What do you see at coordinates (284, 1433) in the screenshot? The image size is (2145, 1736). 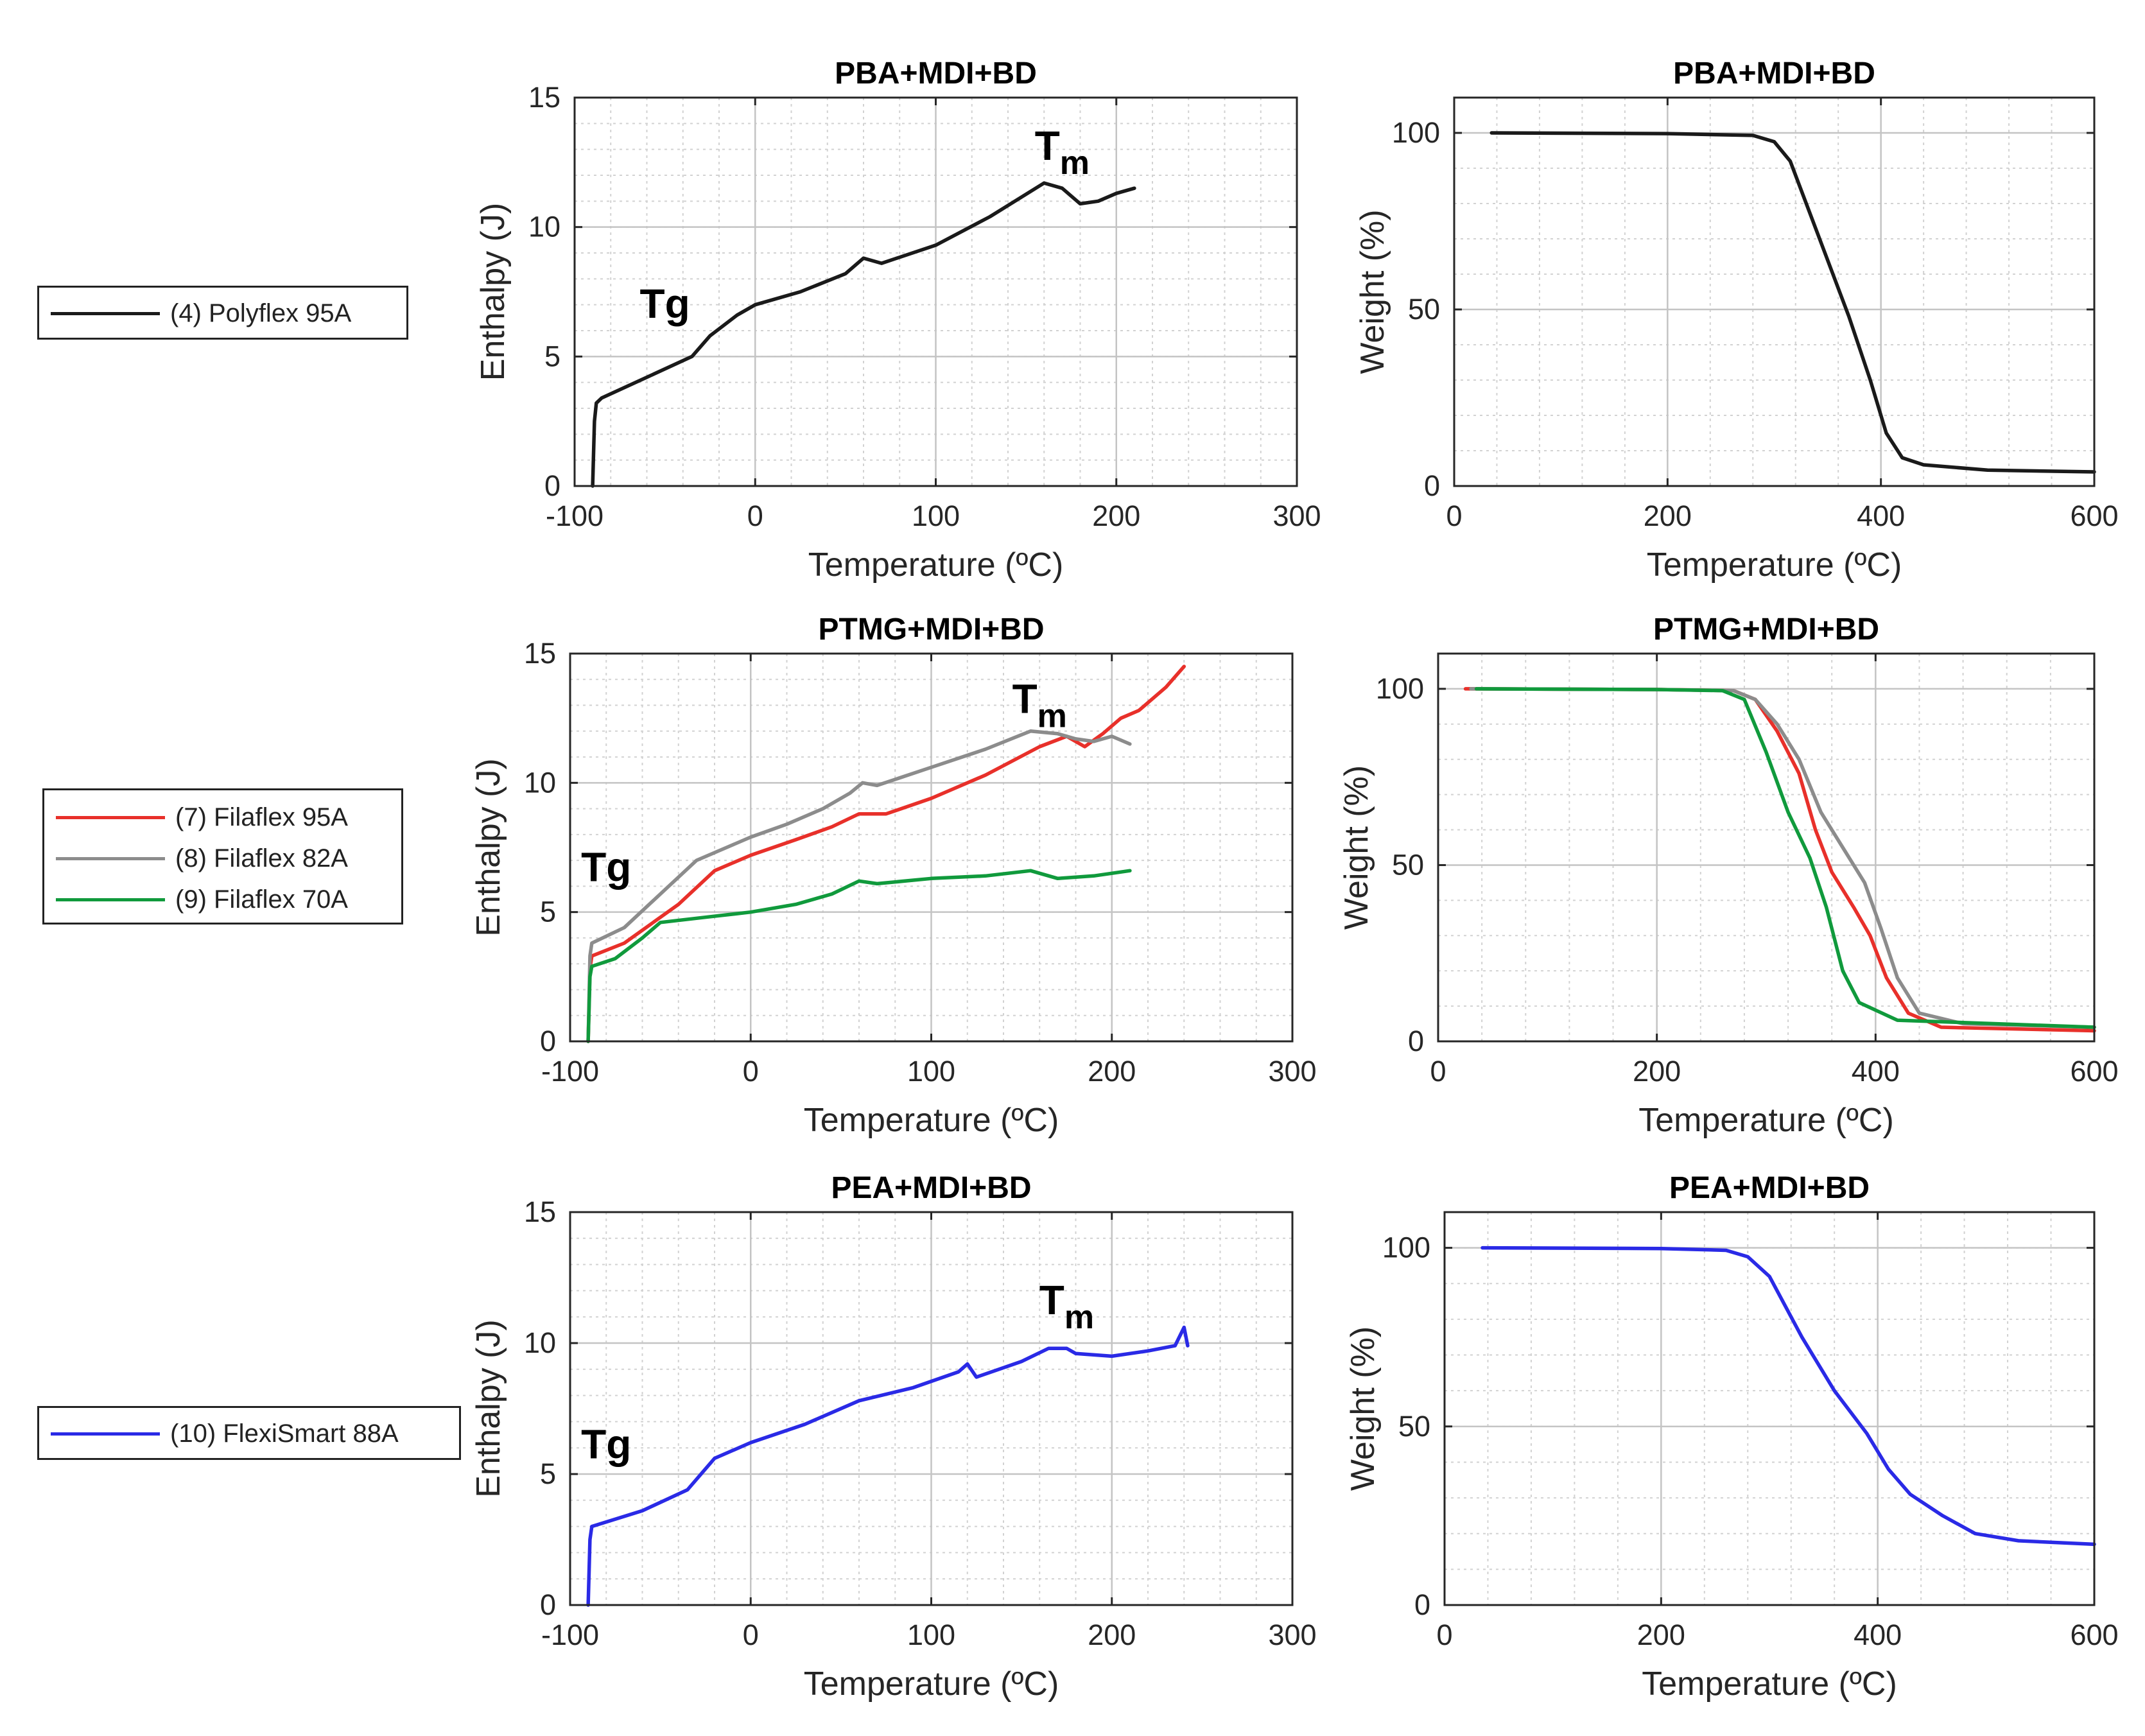 I see `legend-label: (10) FlexiSmart 88A` at bounding box center [284, 1433].